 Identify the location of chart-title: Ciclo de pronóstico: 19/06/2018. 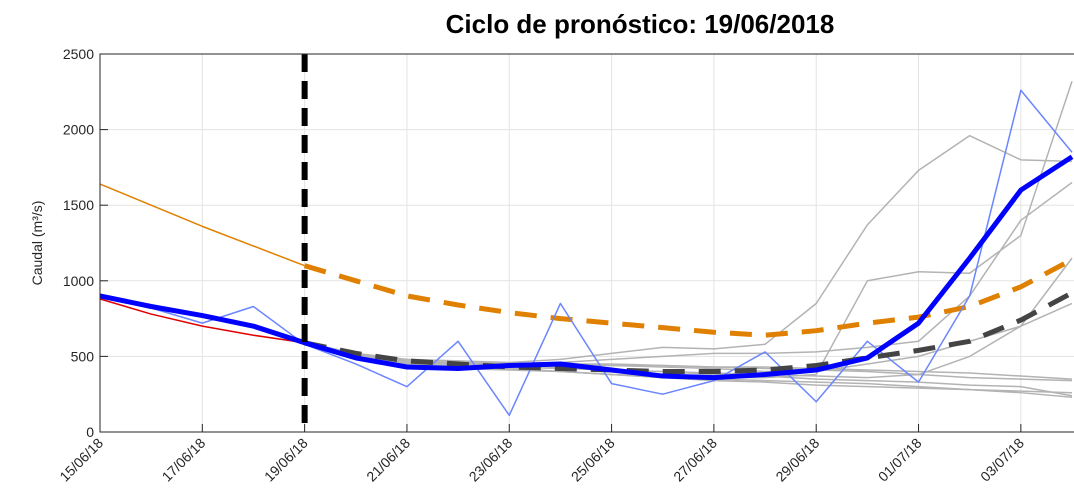
(640, 24).